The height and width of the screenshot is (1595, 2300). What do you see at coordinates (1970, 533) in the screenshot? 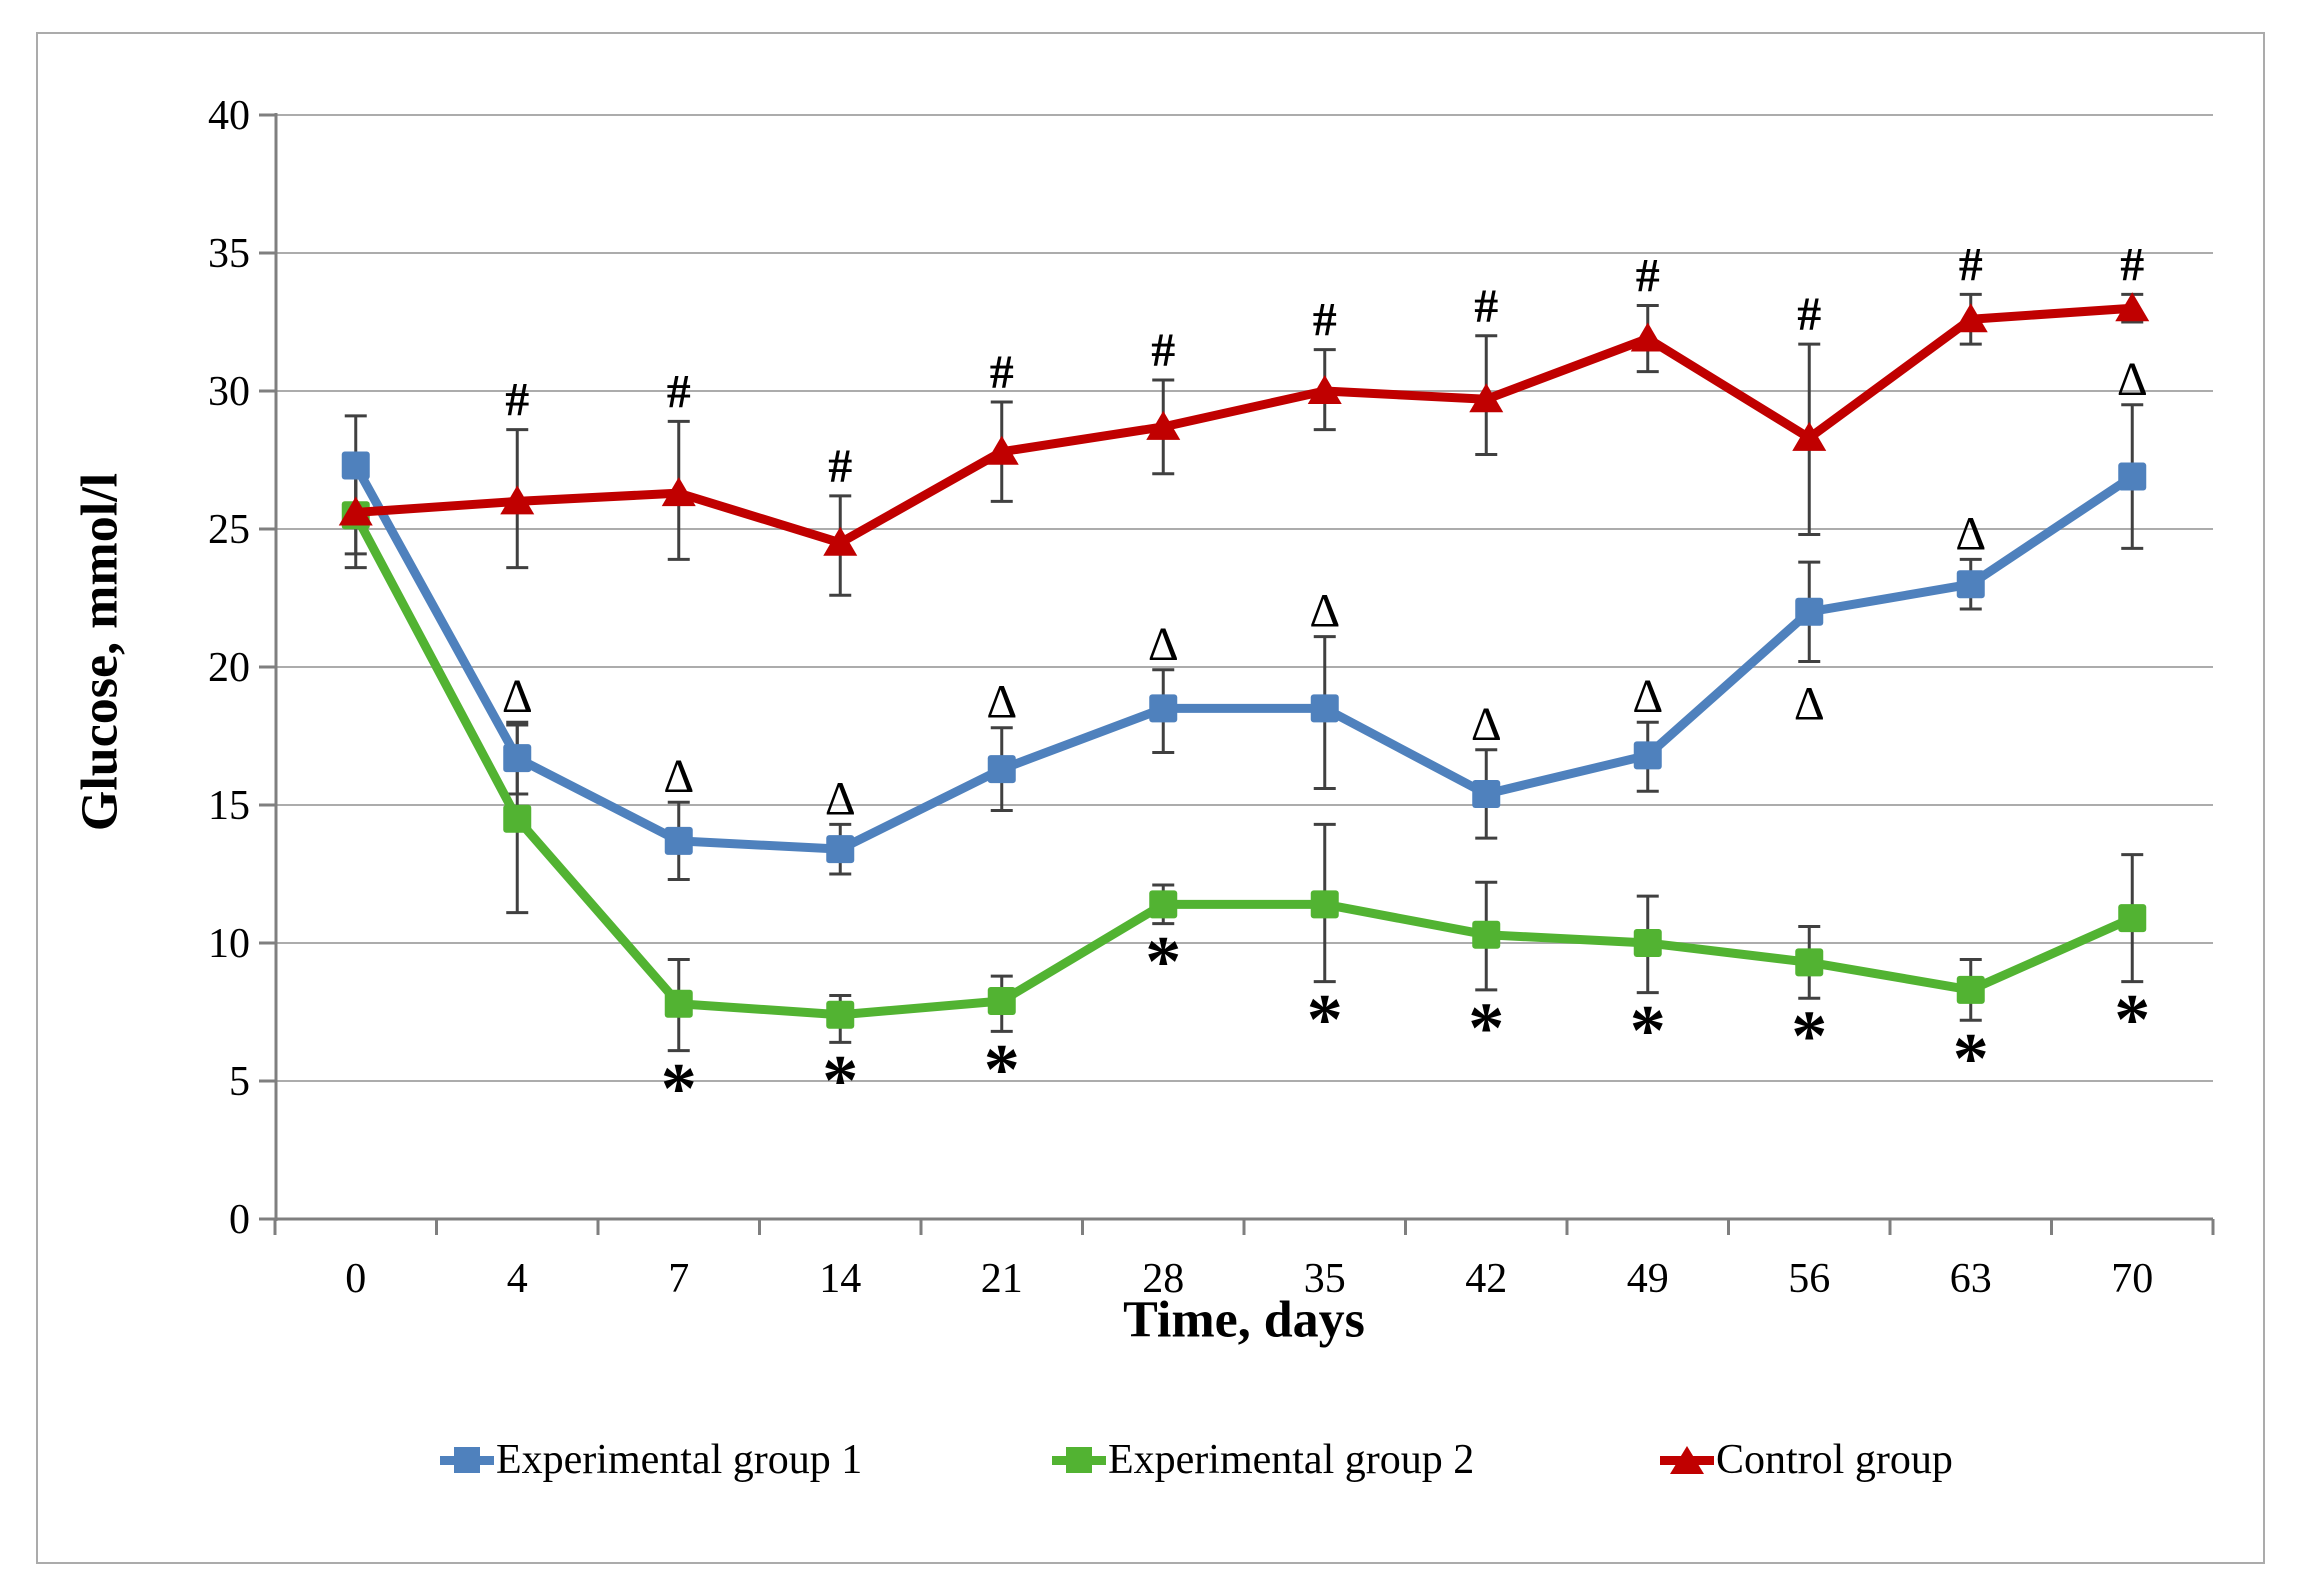
I see `annotation-delta-day-63: Δ` at bounding box center [1970, 533].